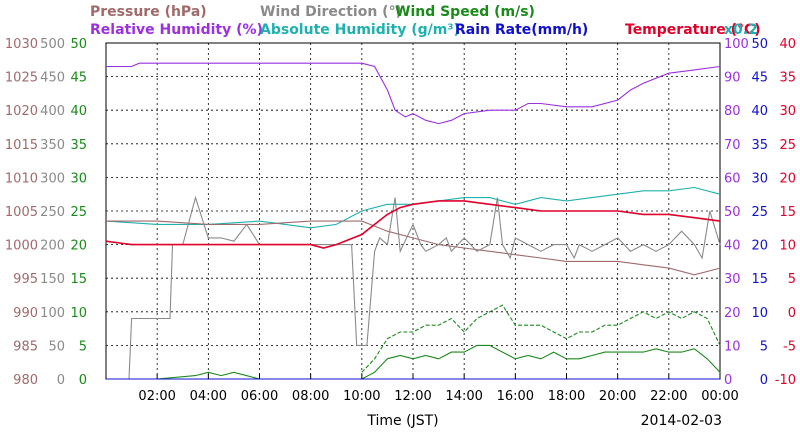 This screenshot has width=800, height=434. Describe the element at coordinates (56, 346) in the screenshot. I see `tick-wind-direction: 50` at that location.